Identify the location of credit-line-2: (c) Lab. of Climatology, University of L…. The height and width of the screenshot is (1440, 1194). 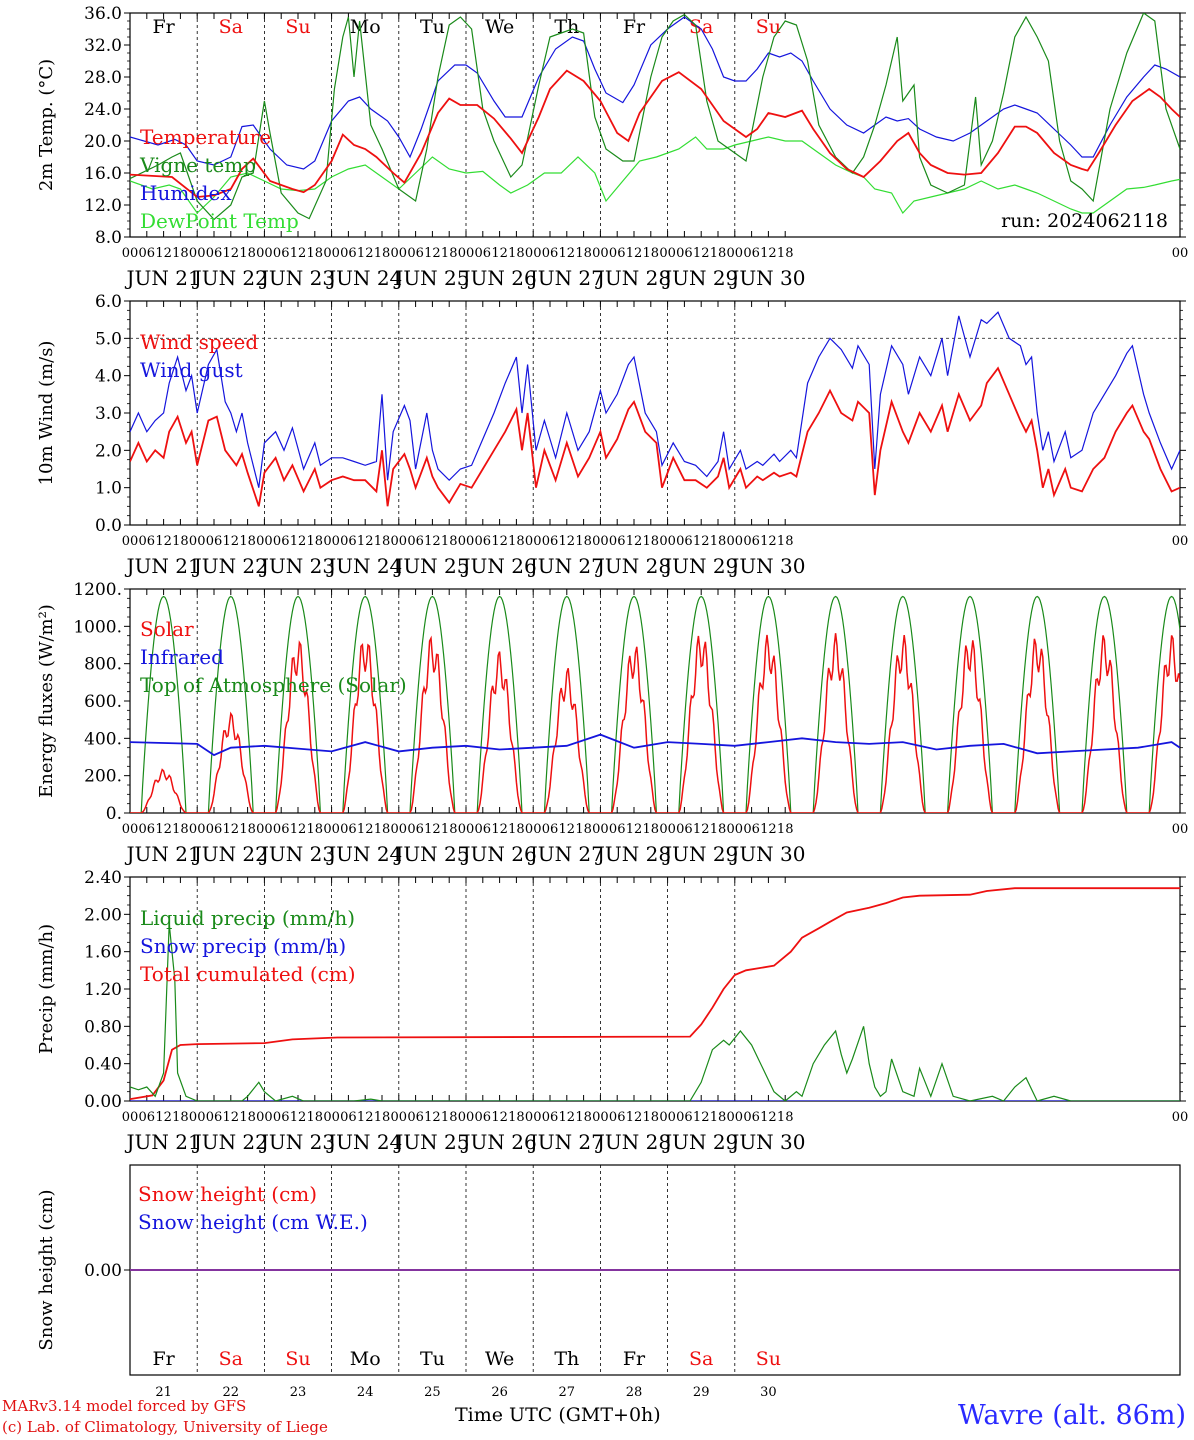
(165, 1427).